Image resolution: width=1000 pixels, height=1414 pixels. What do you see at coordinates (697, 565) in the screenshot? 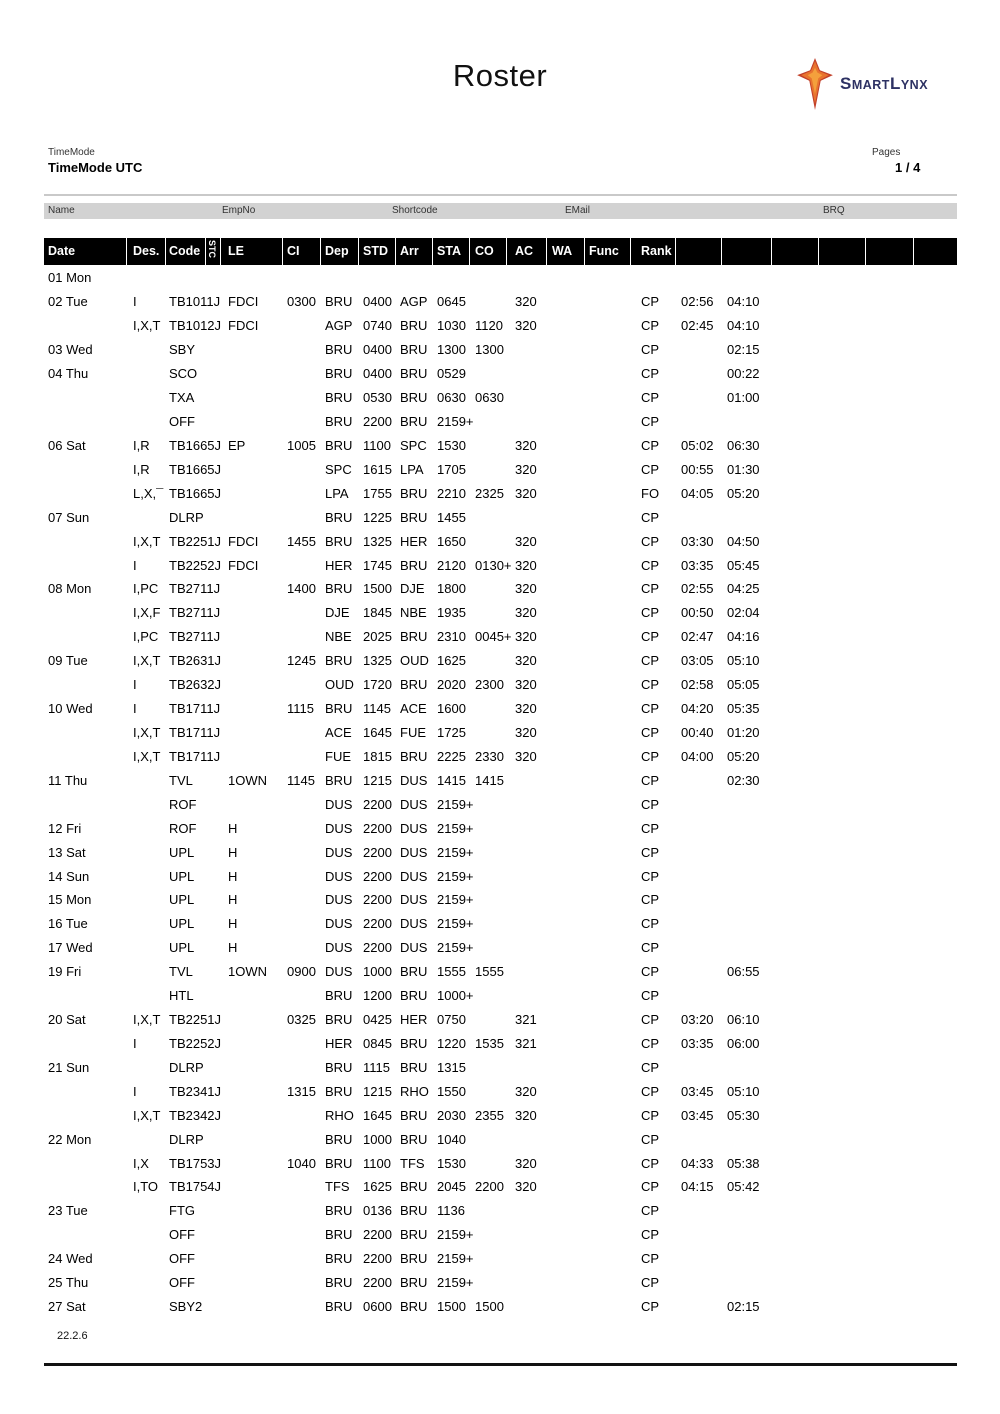
I see `cell-t1: 03:35` at bounding box center [697, 565].